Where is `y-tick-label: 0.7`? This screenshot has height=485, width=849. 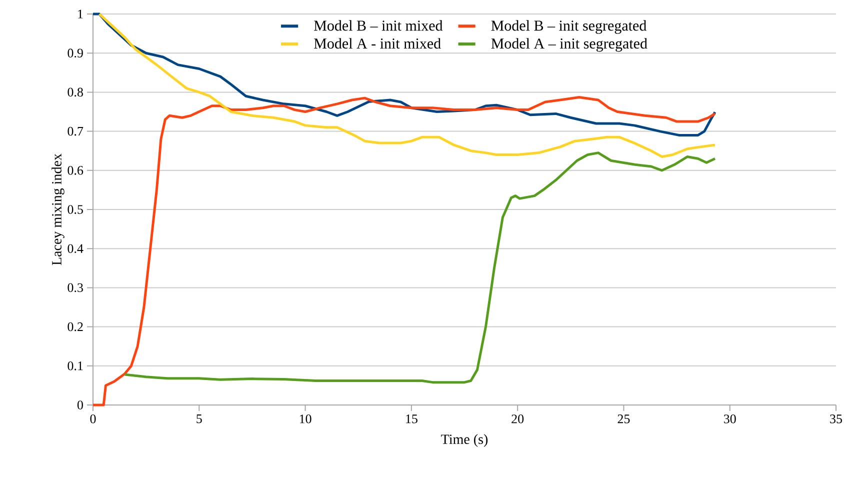
y-tick-label: 0.7 is located at coordinates (76, 131).